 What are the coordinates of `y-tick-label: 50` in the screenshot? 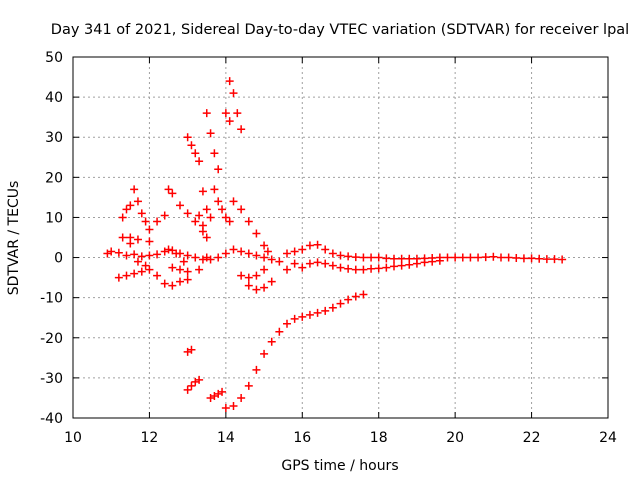 It's located at (54, 58).